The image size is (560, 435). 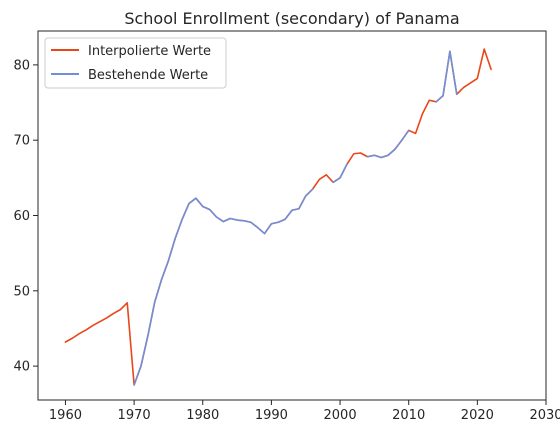 I want to click on y-tick-label-80: 80, so click(x=21, y=65).